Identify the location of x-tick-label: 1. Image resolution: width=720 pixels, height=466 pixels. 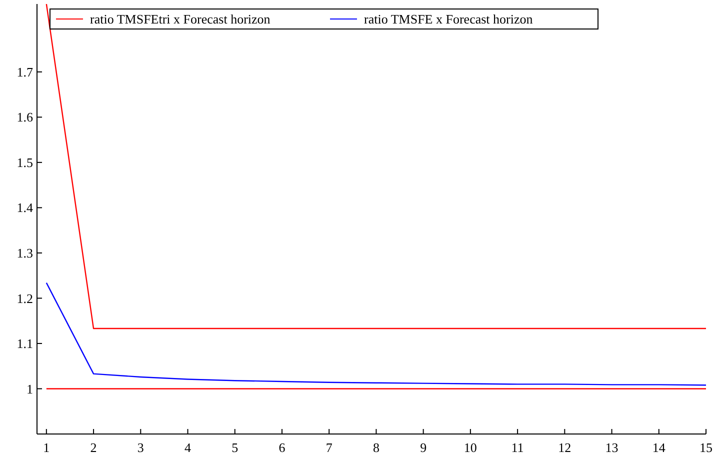
(46, 447).